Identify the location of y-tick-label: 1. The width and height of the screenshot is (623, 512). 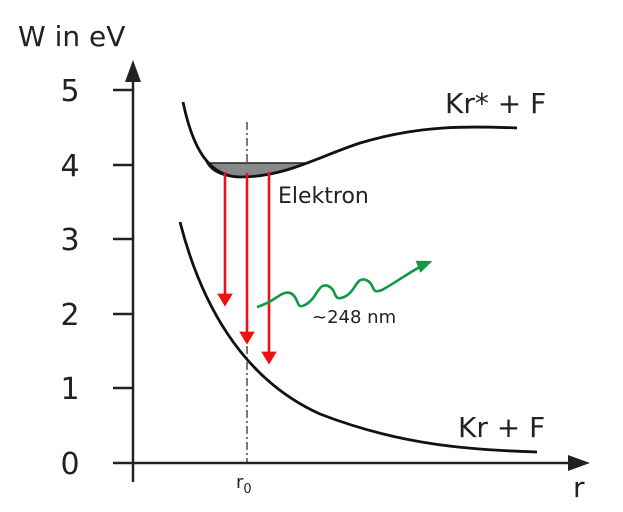
(69, 389).